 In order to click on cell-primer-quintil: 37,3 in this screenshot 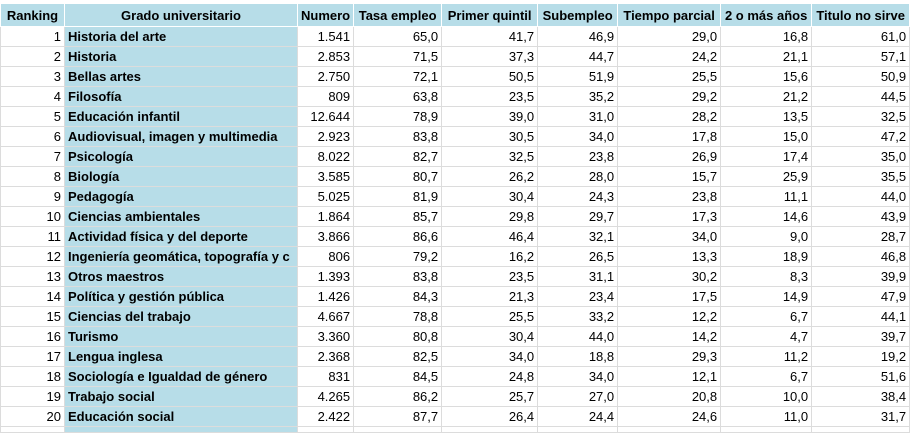, I will do `click(490, 56)`.